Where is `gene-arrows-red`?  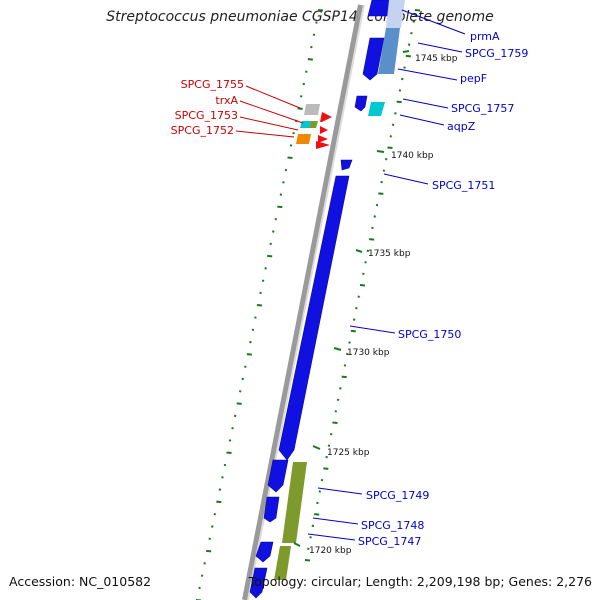
gene-arrows-red is located at coordinates (324, 130).